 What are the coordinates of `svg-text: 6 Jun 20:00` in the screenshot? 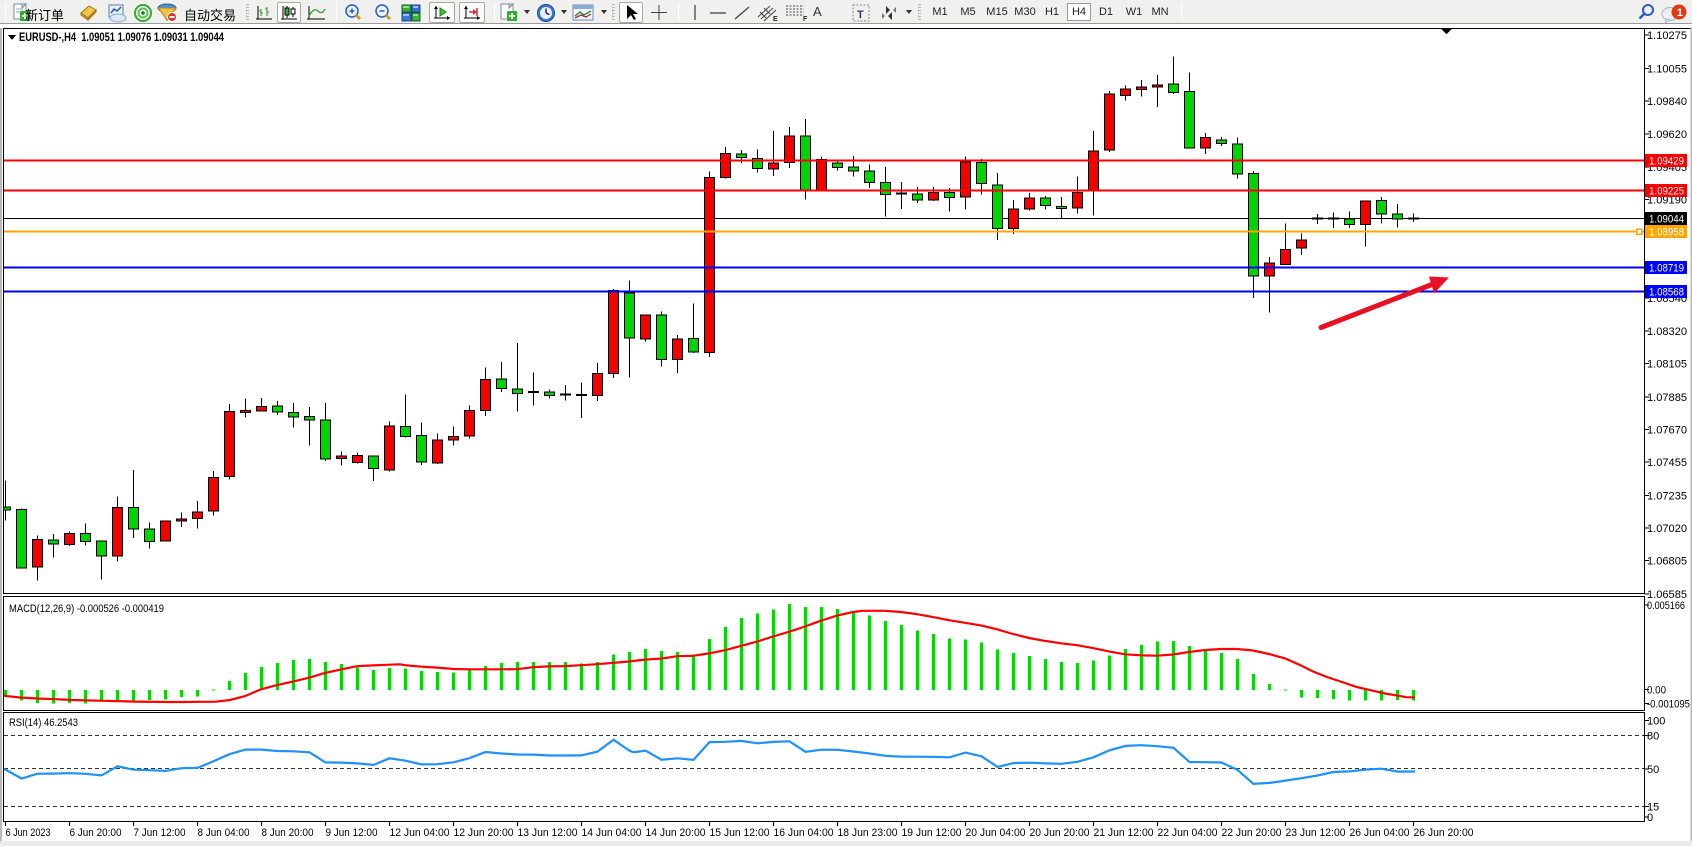 It's located at (96, 833).